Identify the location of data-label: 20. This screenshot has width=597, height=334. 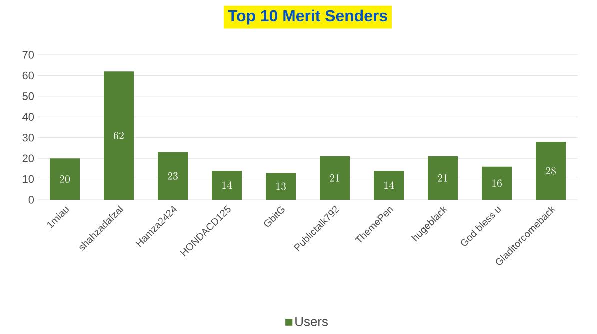
(65, 180).